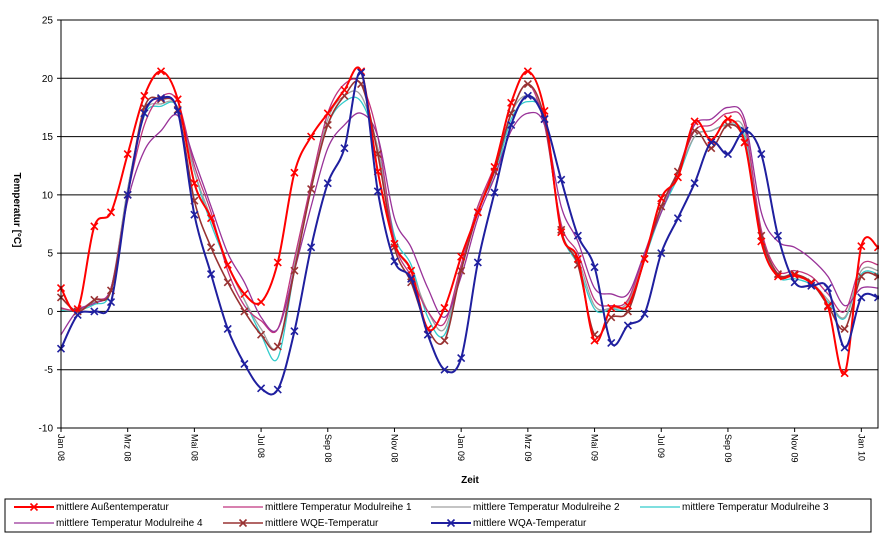  I want to click on x-tick-label: Jan 10, so click(861, 447).